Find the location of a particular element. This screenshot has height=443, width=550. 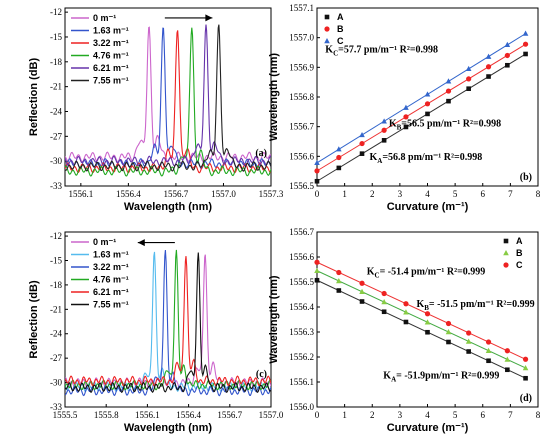

legend-label: 1.63 m⁻¹ is located at coordinates (111, 255).